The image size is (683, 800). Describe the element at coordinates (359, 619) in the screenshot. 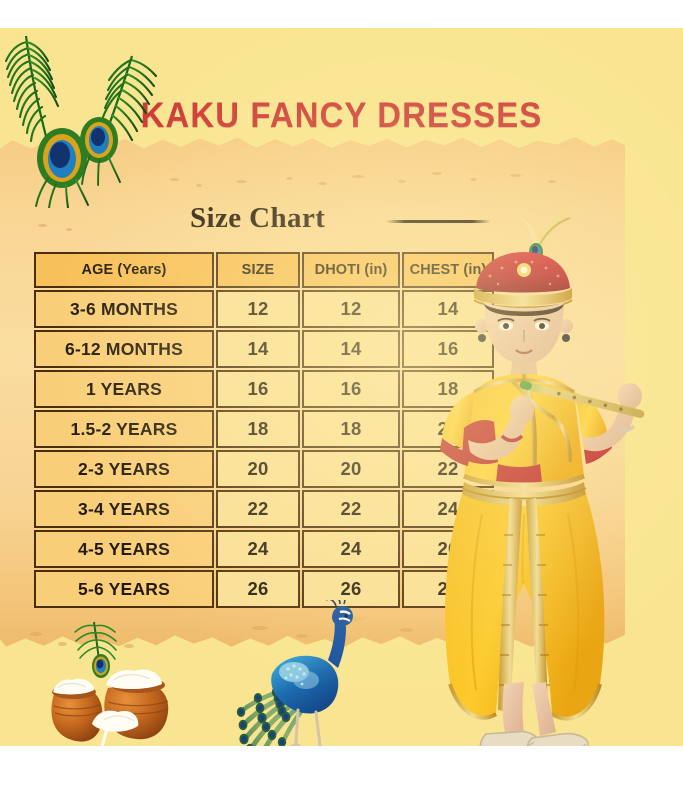

I see `peacock-beak` at that location.